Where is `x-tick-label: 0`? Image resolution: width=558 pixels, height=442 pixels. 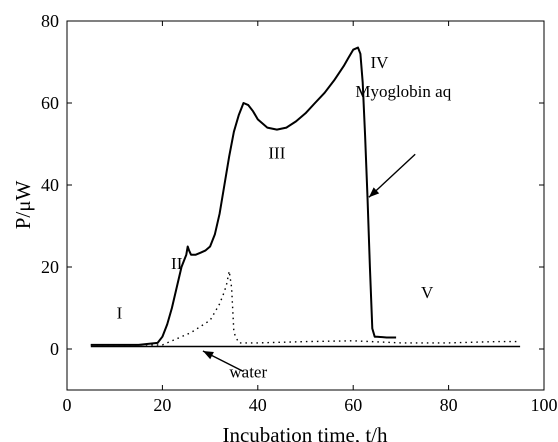
x-tick-label: 0 is located at coordinates (67, 405).